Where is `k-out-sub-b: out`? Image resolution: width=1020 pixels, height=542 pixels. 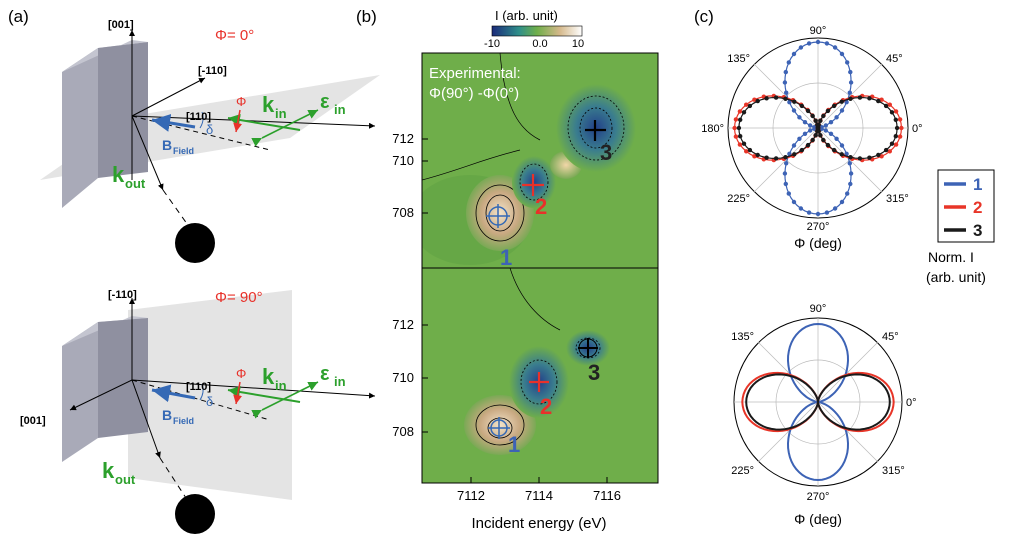
k-out-sub-b: out is located at coordinates (125, 479).